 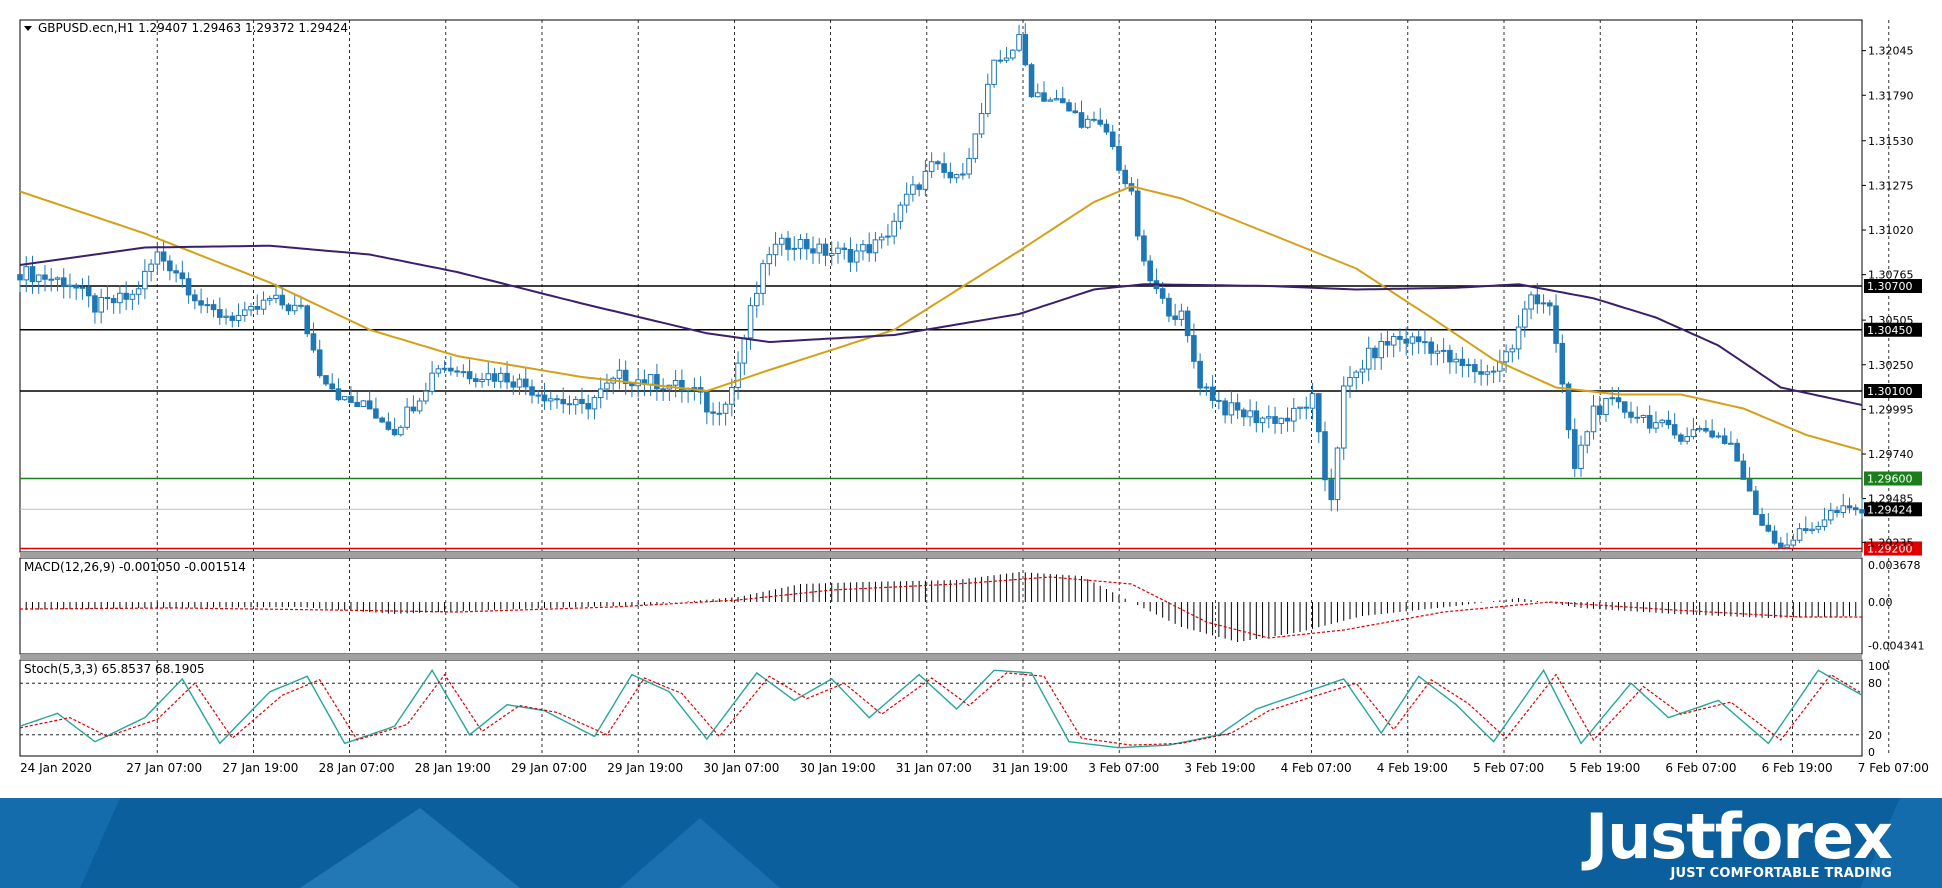 What do you see at coordinates (941, 708) in the screenshot?
I see `stoch-pane` at bounding box center [941, 708].